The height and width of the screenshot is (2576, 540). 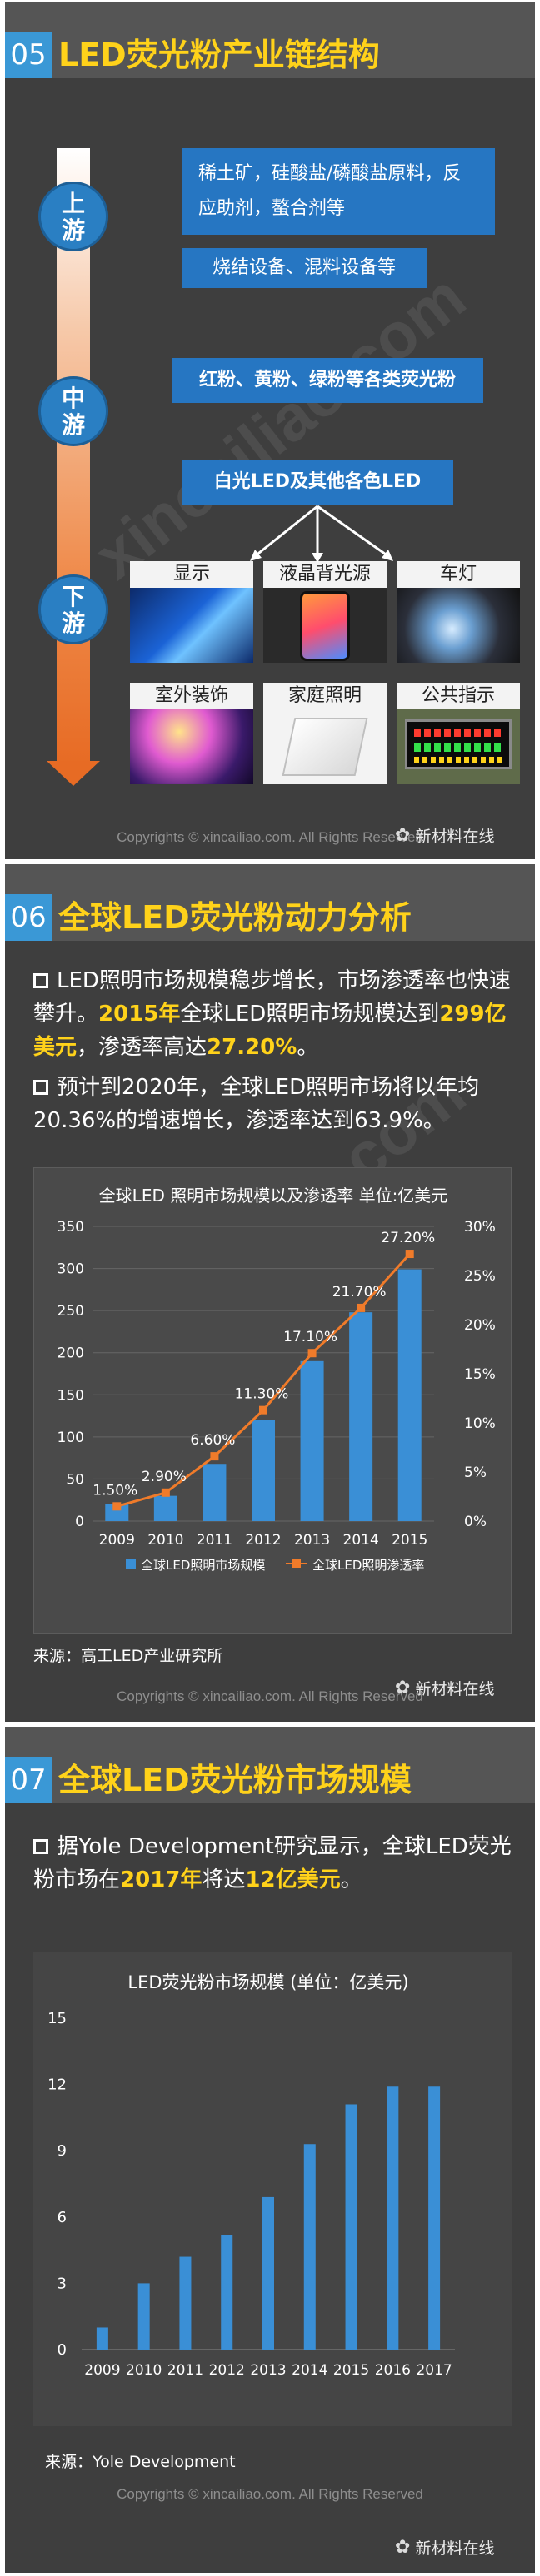 What do you see at coordinates (325, 696) in the screenshot?
I see `app-label: 家庭照明` at bounding box center [325, 696].